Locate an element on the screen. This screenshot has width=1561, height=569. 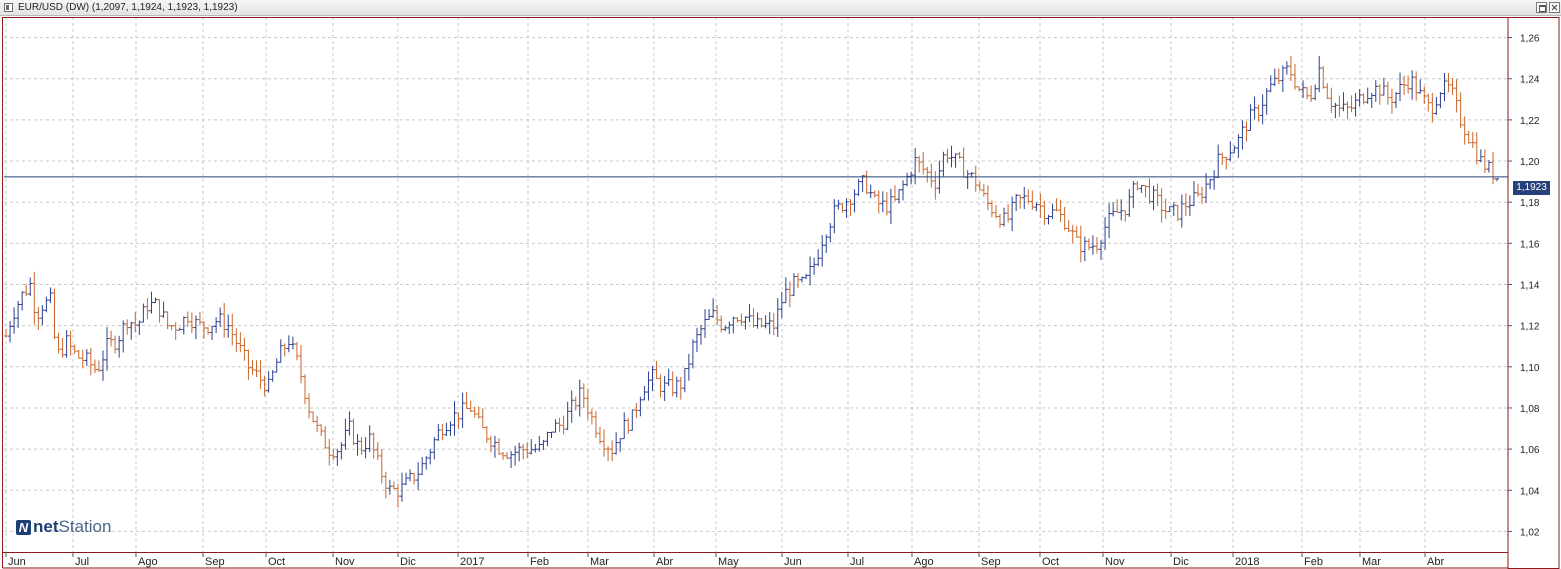
y-tick-label: 1,12 is located at coordinates (1530, 327).